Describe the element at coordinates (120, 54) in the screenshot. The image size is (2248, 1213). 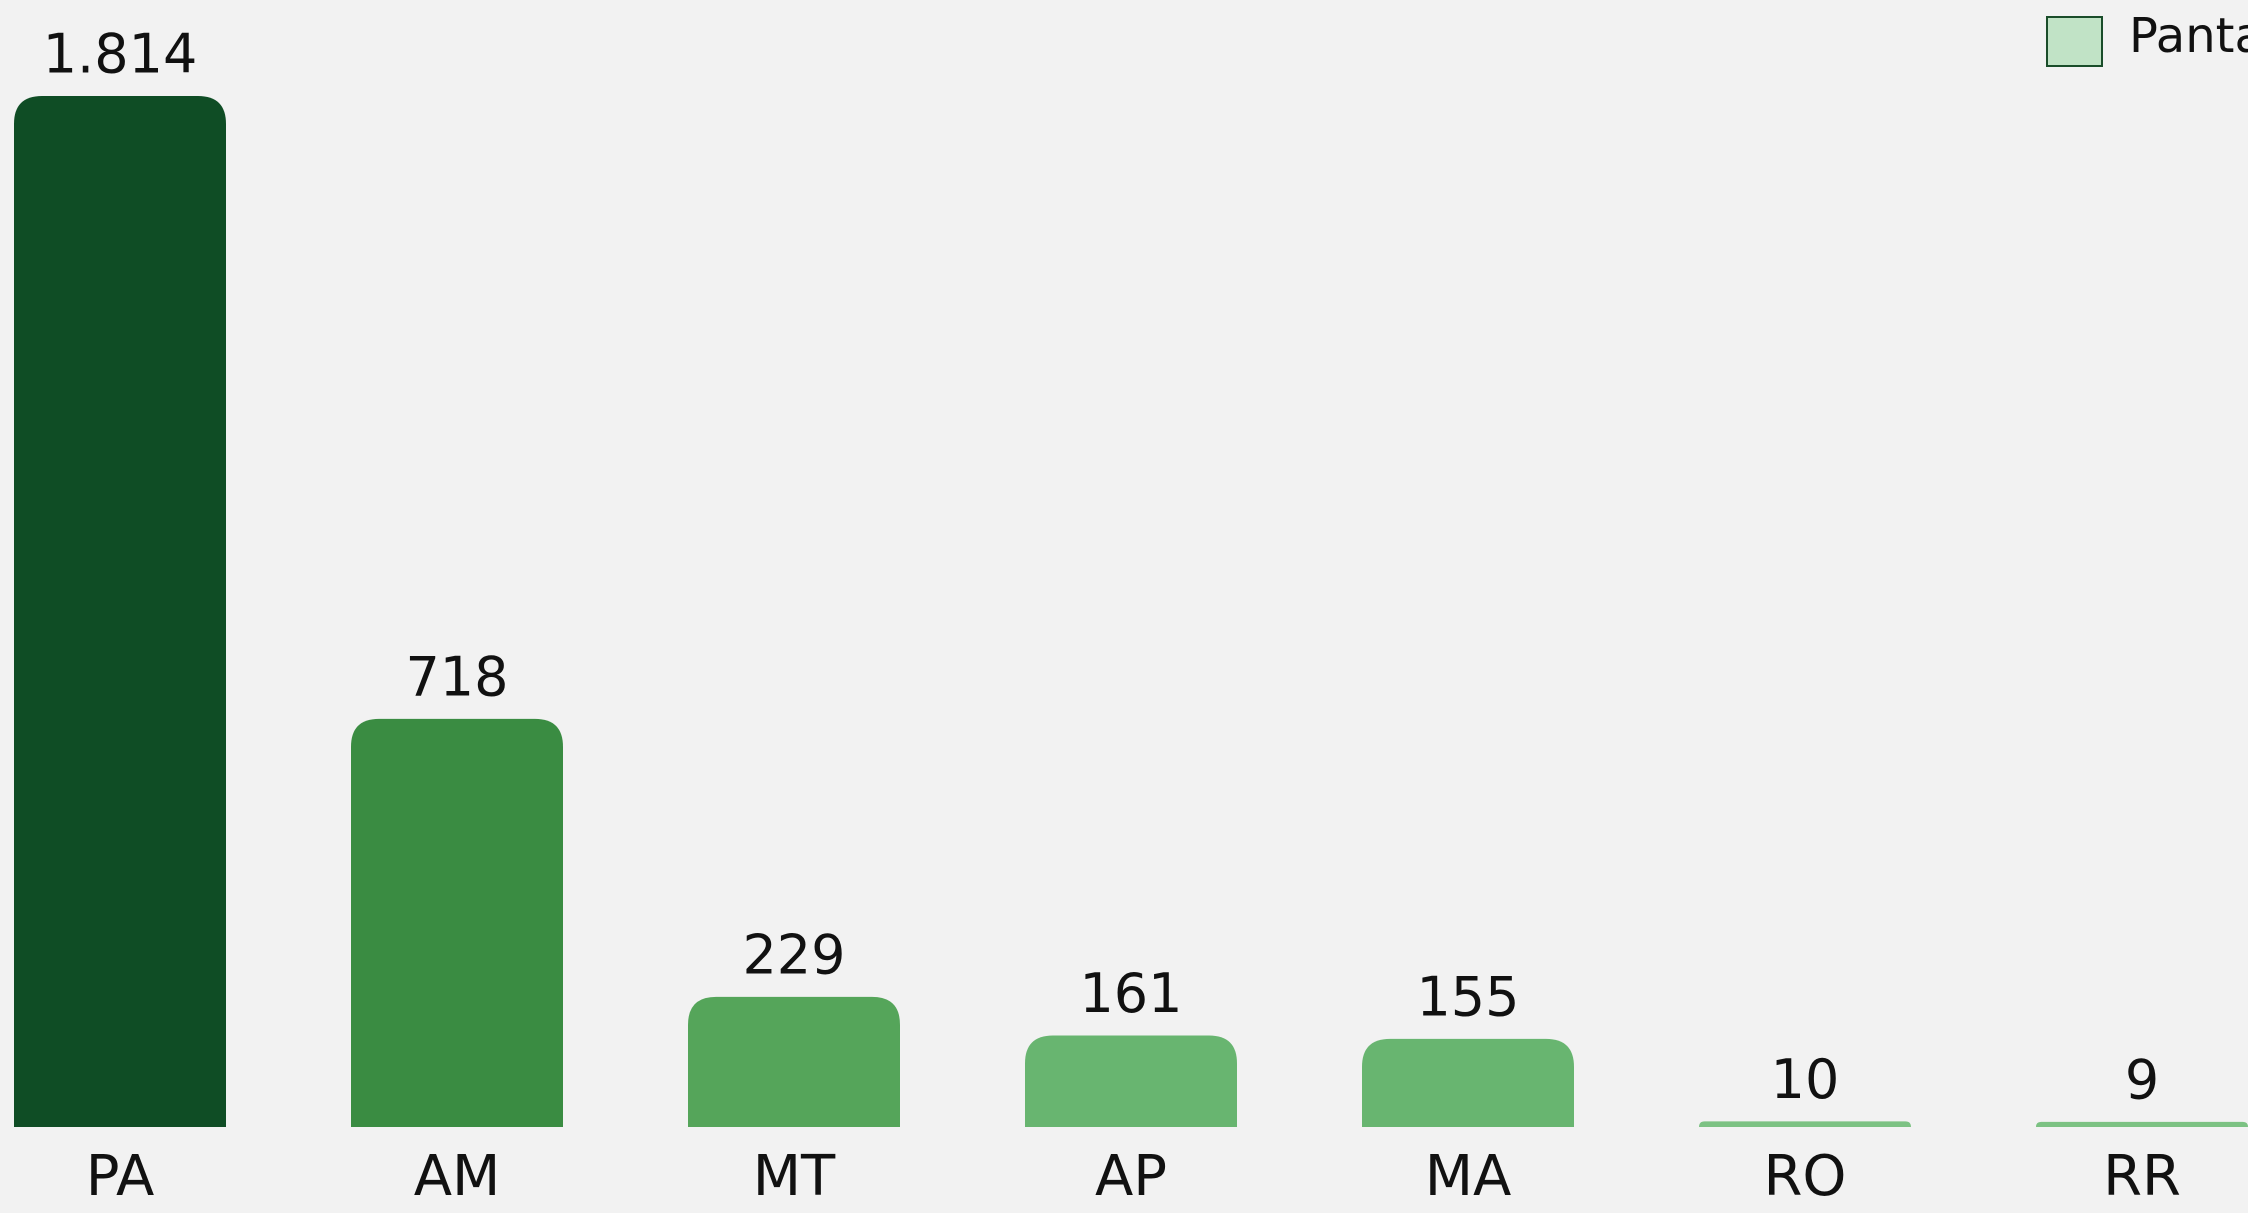
I see `value-label: 1.814` at that location.